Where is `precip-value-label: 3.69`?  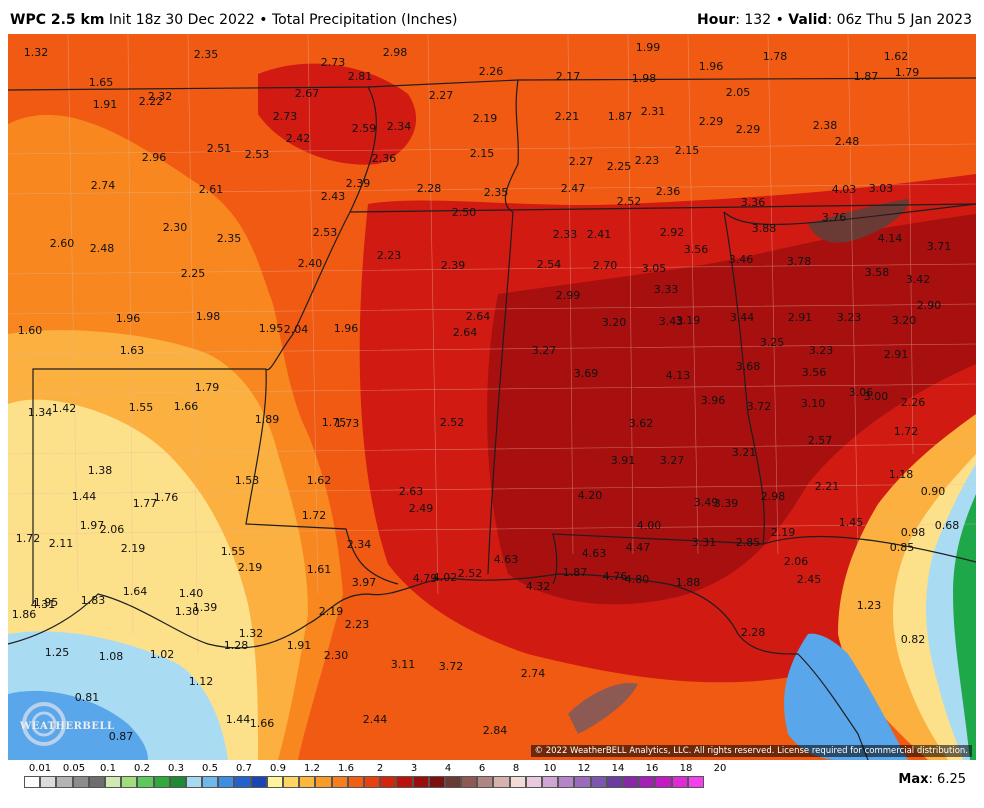
precip-value-label: 3.69 is located at coordinates (586, 373).